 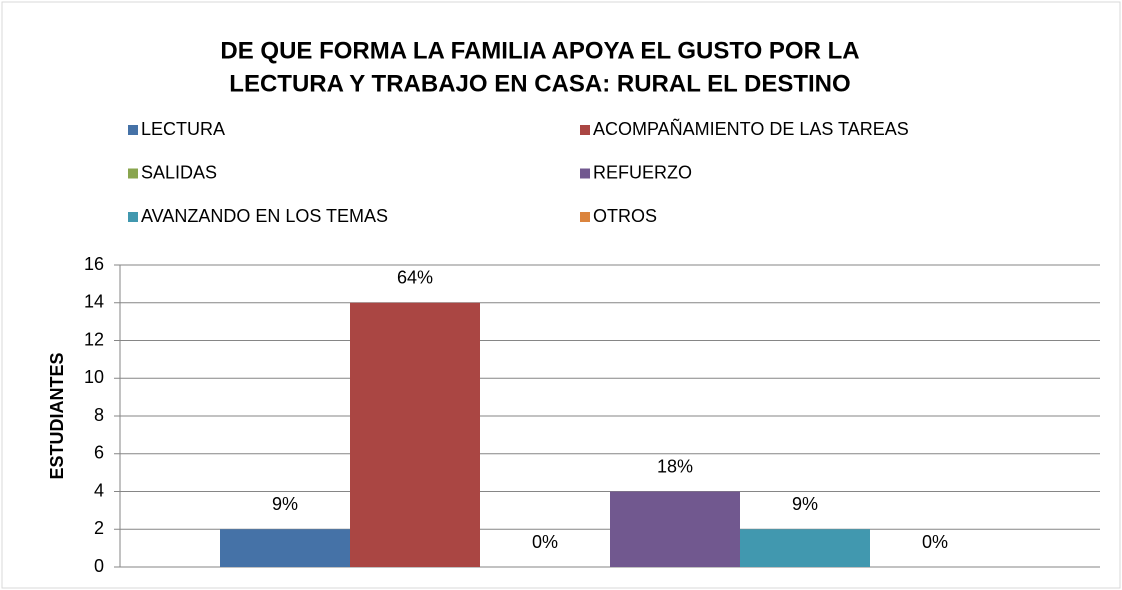 I want to click on value-label: 18%, so click(x=675, y=466).